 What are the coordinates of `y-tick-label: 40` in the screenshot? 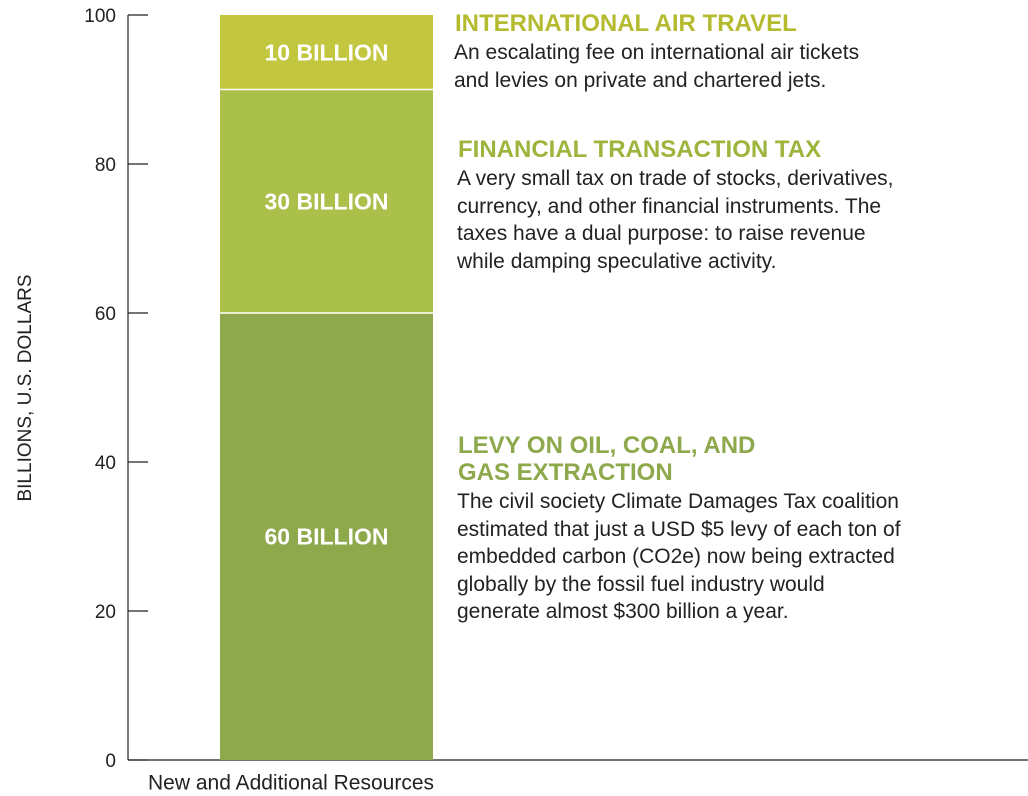 It's located at (105, 463).